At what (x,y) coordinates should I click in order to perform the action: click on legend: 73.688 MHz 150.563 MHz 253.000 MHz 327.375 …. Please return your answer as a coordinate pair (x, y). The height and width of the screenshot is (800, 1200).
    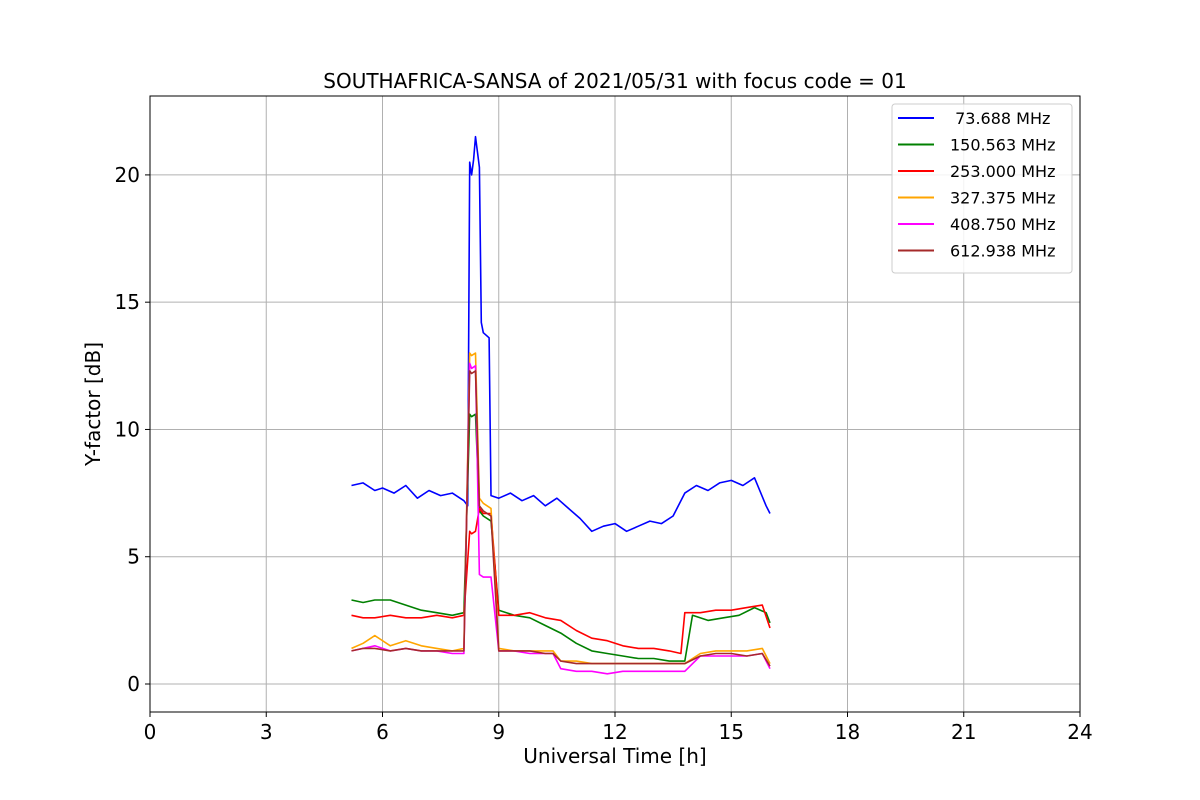
    Looking at the image, I should click on (982, 188).